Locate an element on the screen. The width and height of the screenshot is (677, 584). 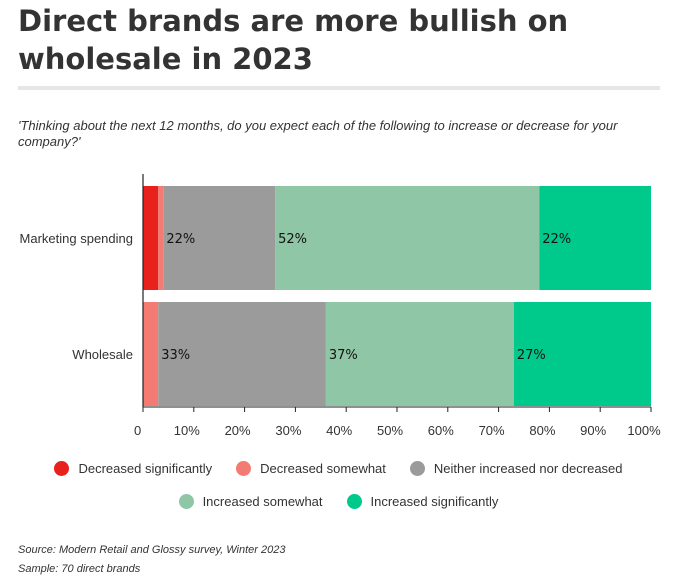
x-tick-label: 80% is located at coordinates (542, 430).